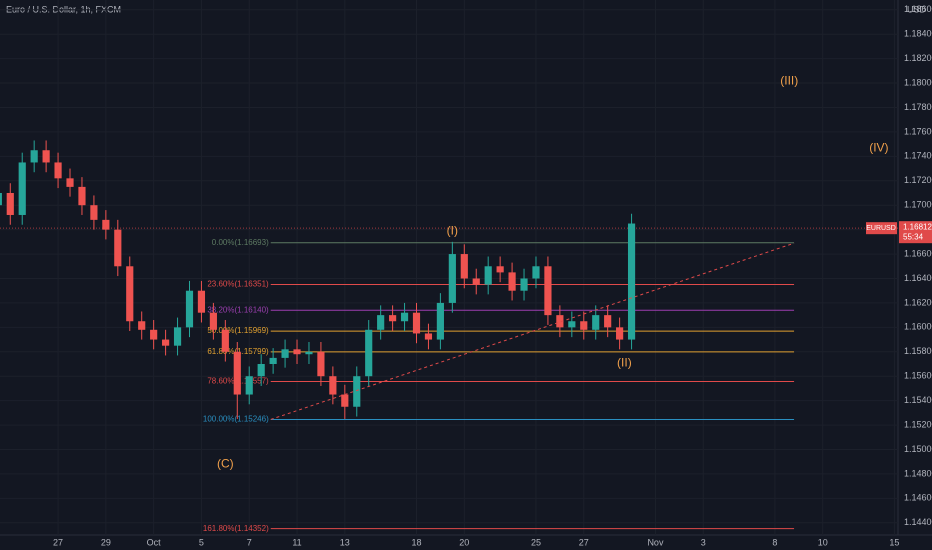  Describe the element at coordinates (452, 230) in the screenshot. I see `wave-label: (I)` at that location.